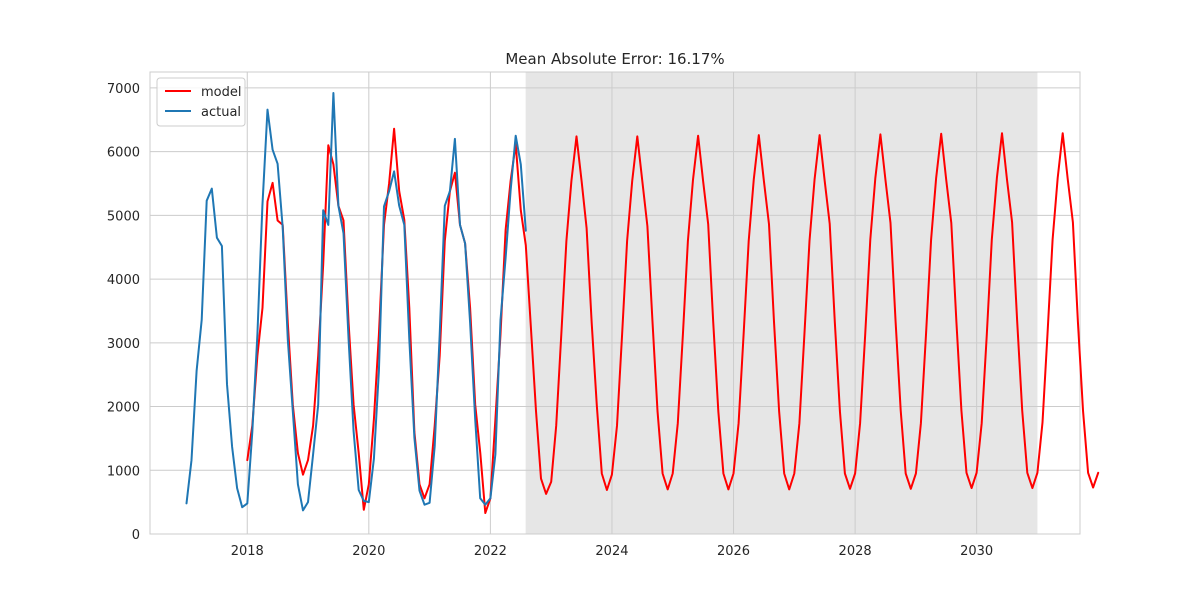 This screenshot has width=1200, height=600. Describe the element at coordinates (855, 551) in the screenshot. I see `x-tick-label: 2028` at that location.